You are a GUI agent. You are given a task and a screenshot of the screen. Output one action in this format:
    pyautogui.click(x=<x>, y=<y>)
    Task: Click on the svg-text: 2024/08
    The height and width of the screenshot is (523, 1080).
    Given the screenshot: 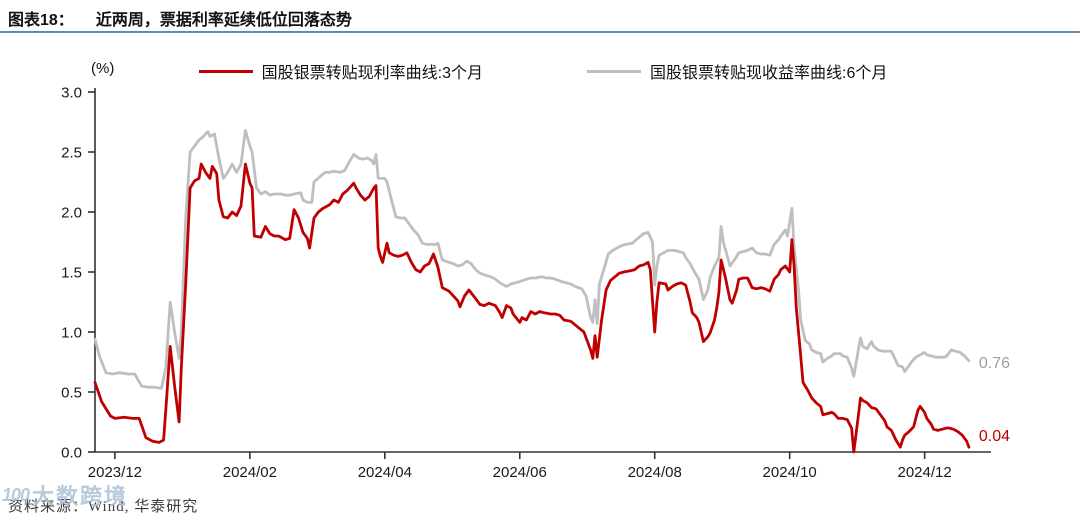 What is the action you would take?
    pyautogui.click(x=655, y=472)
    